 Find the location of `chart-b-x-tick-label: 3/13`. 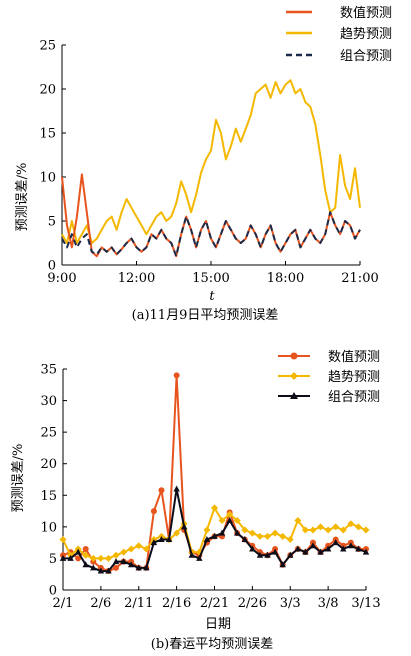

chart-b-x-tick-label: 3/13 is located at coordinates (365, 603).